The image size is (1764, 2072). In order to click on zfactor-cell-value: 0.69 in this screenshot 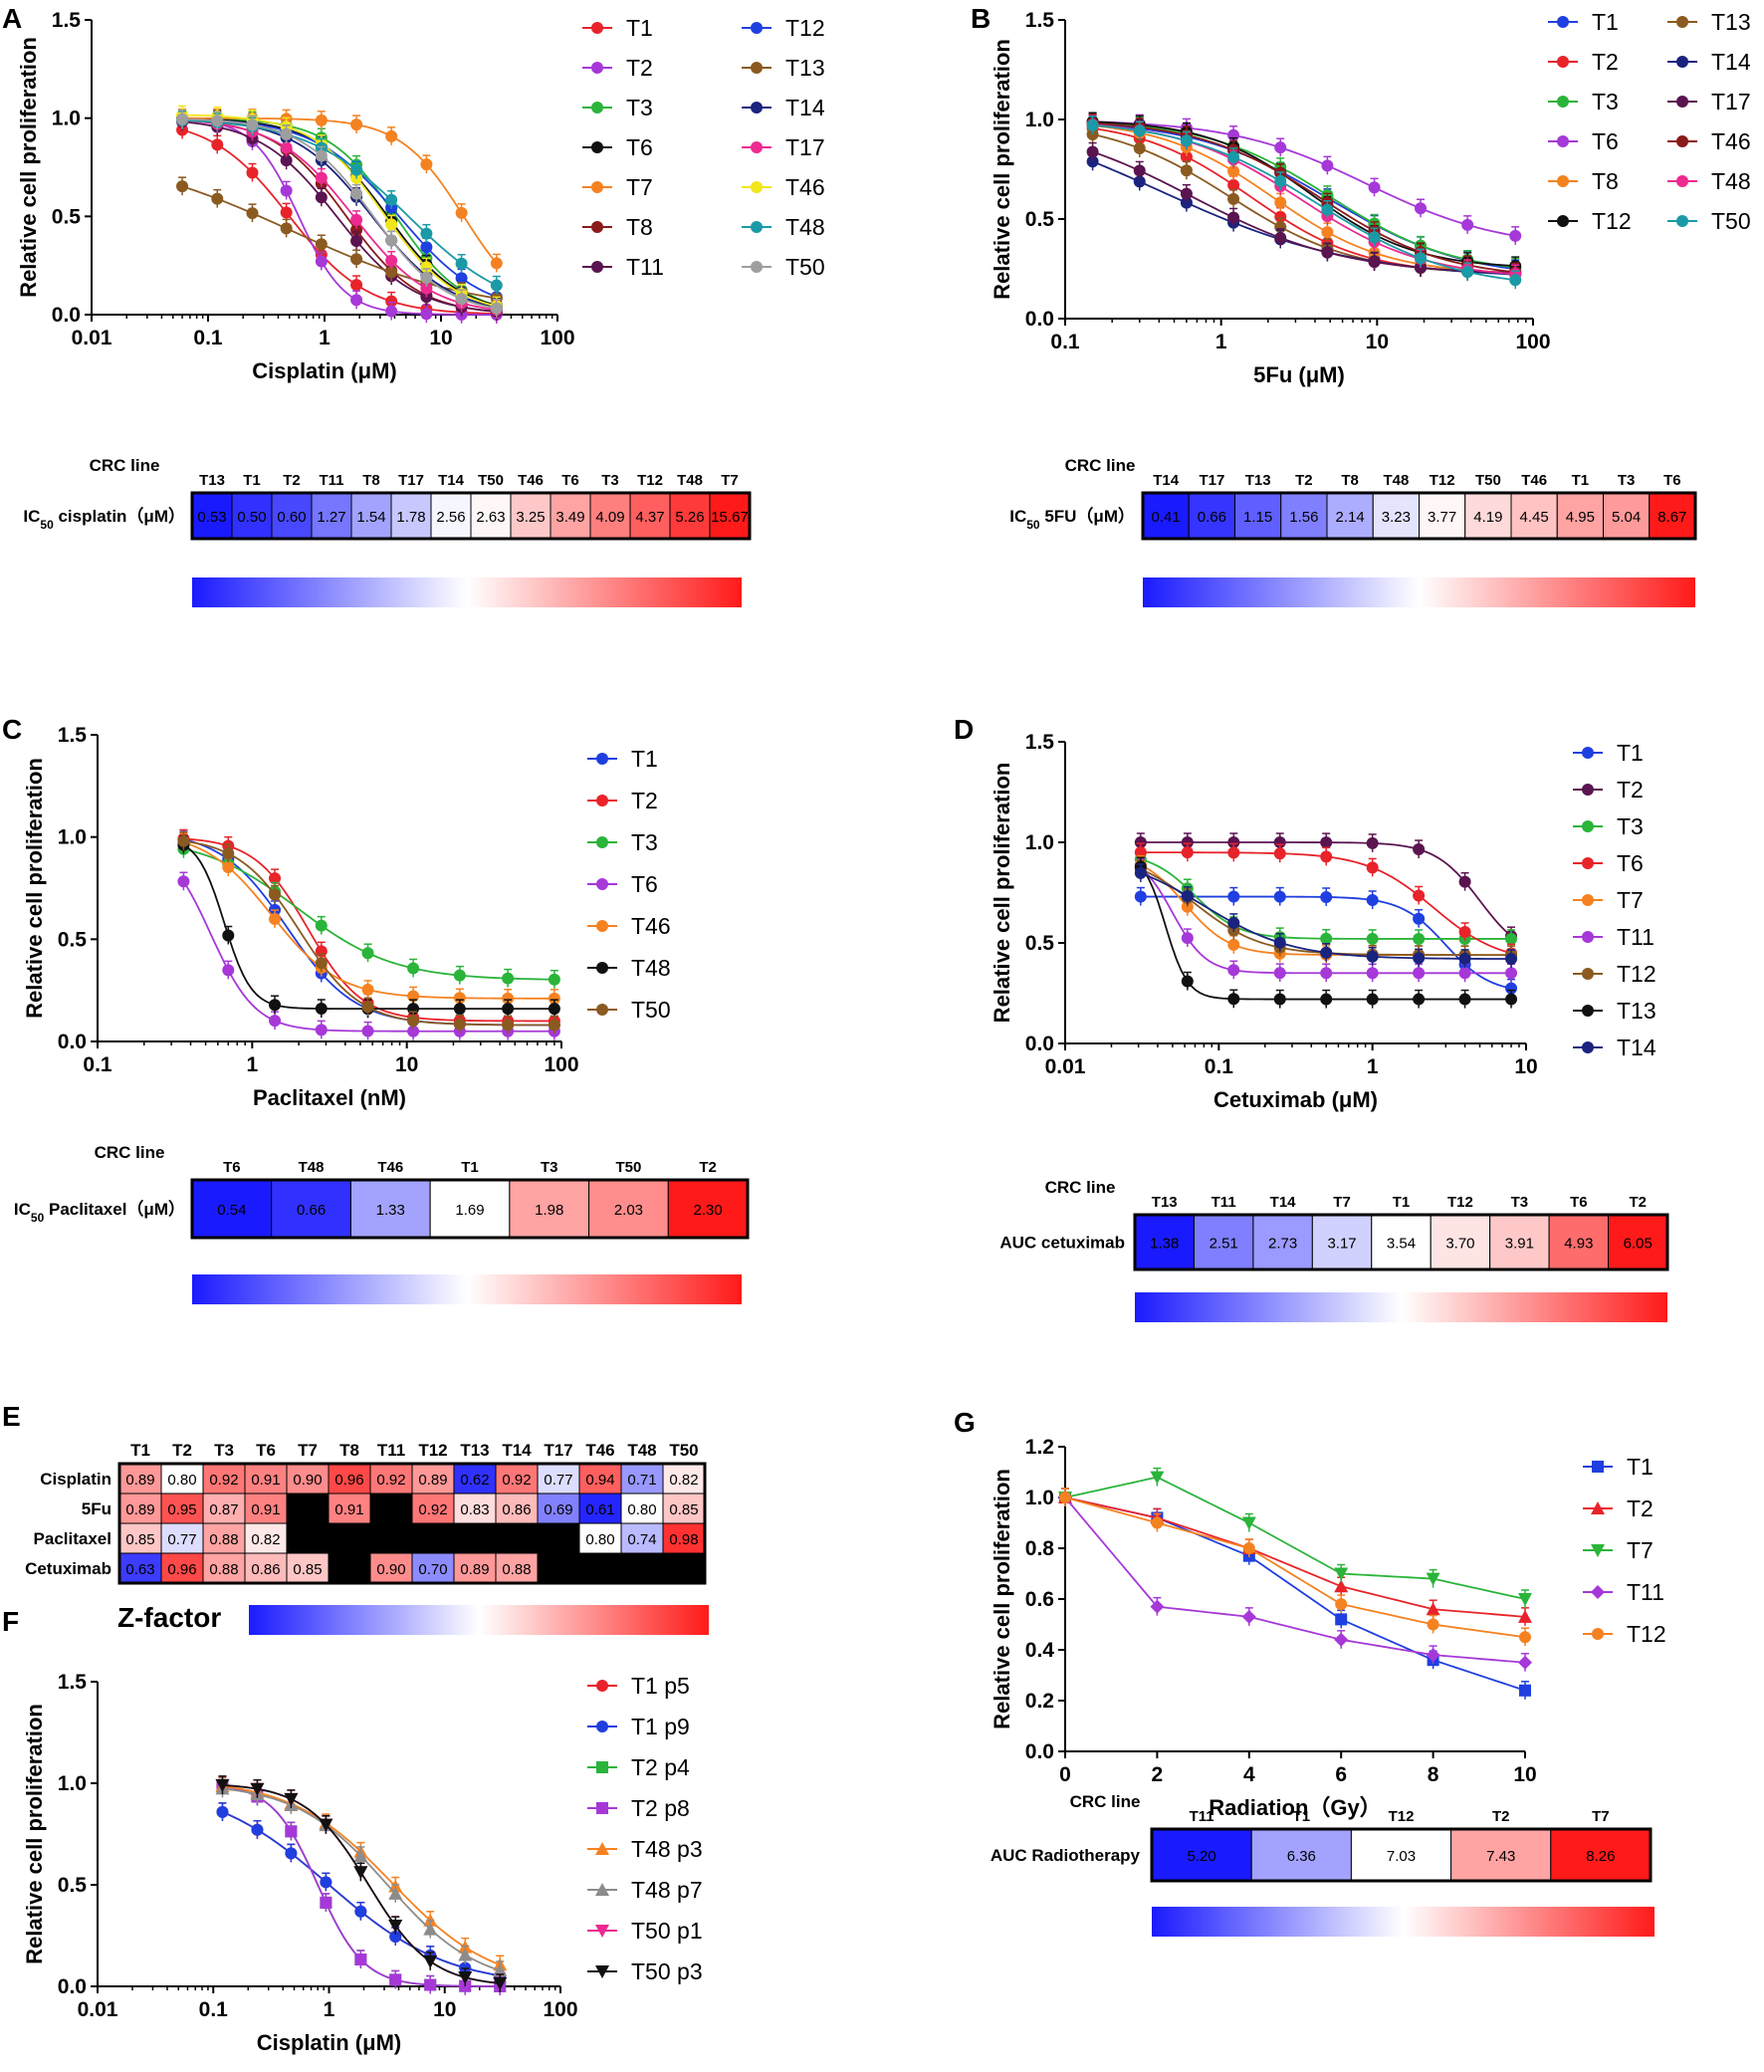, I will do `click(558, 1509)`.